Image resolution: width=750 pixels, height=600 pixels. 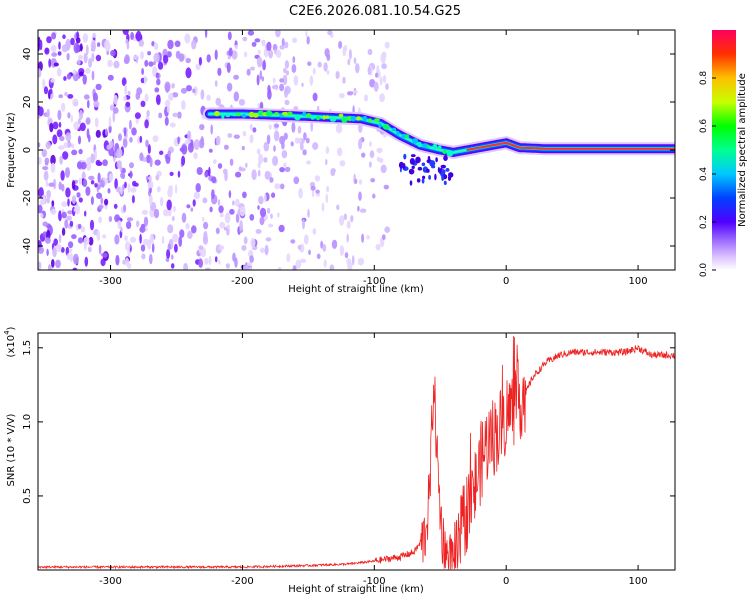 I want to click on y-tick-label: 0.5, so click(x=27, y=496).